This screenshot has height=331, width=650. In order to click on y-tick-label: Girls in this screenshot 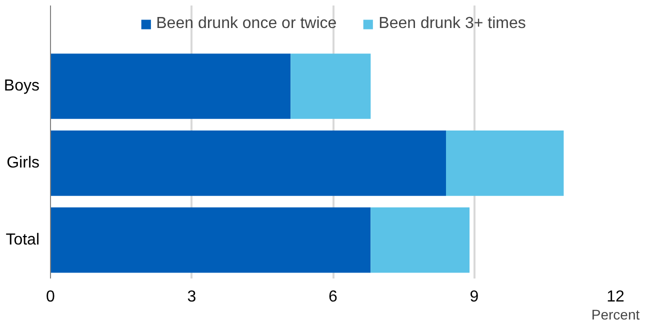, I will do `click(23, 163)`.